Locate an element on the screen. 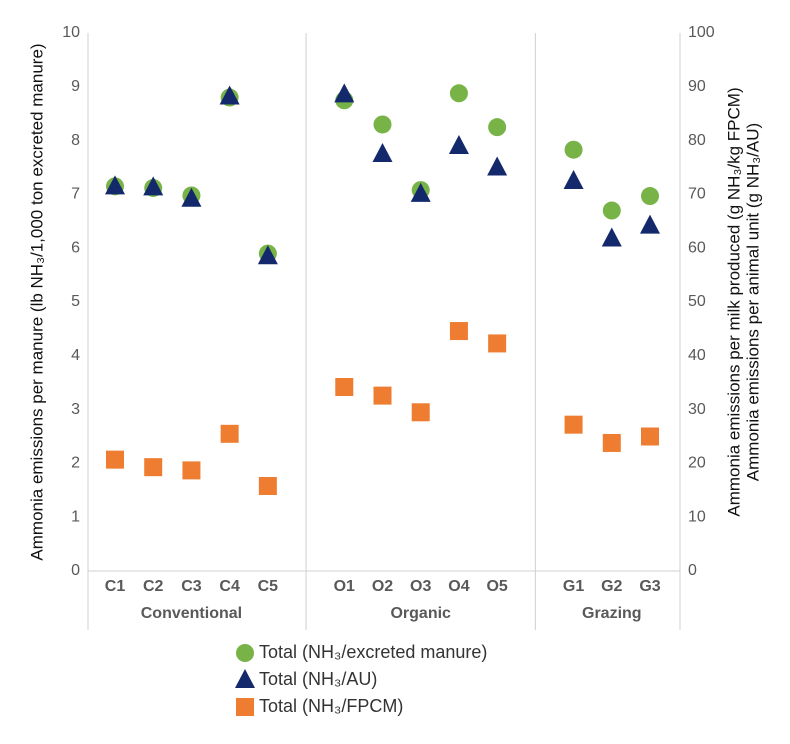  x-tick-label: C4 is located at coordinates (229, 586).